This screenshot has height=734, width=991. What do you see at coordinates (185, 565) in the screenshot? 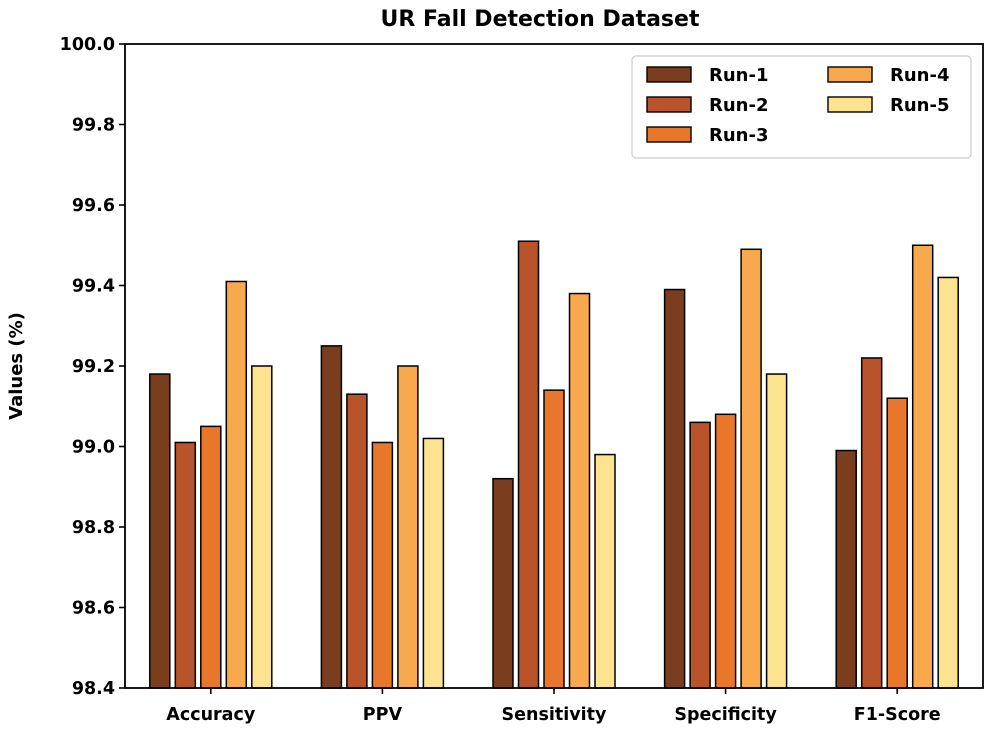
I see `bar-run-2-accuracy` at bounding box center [185, 565].